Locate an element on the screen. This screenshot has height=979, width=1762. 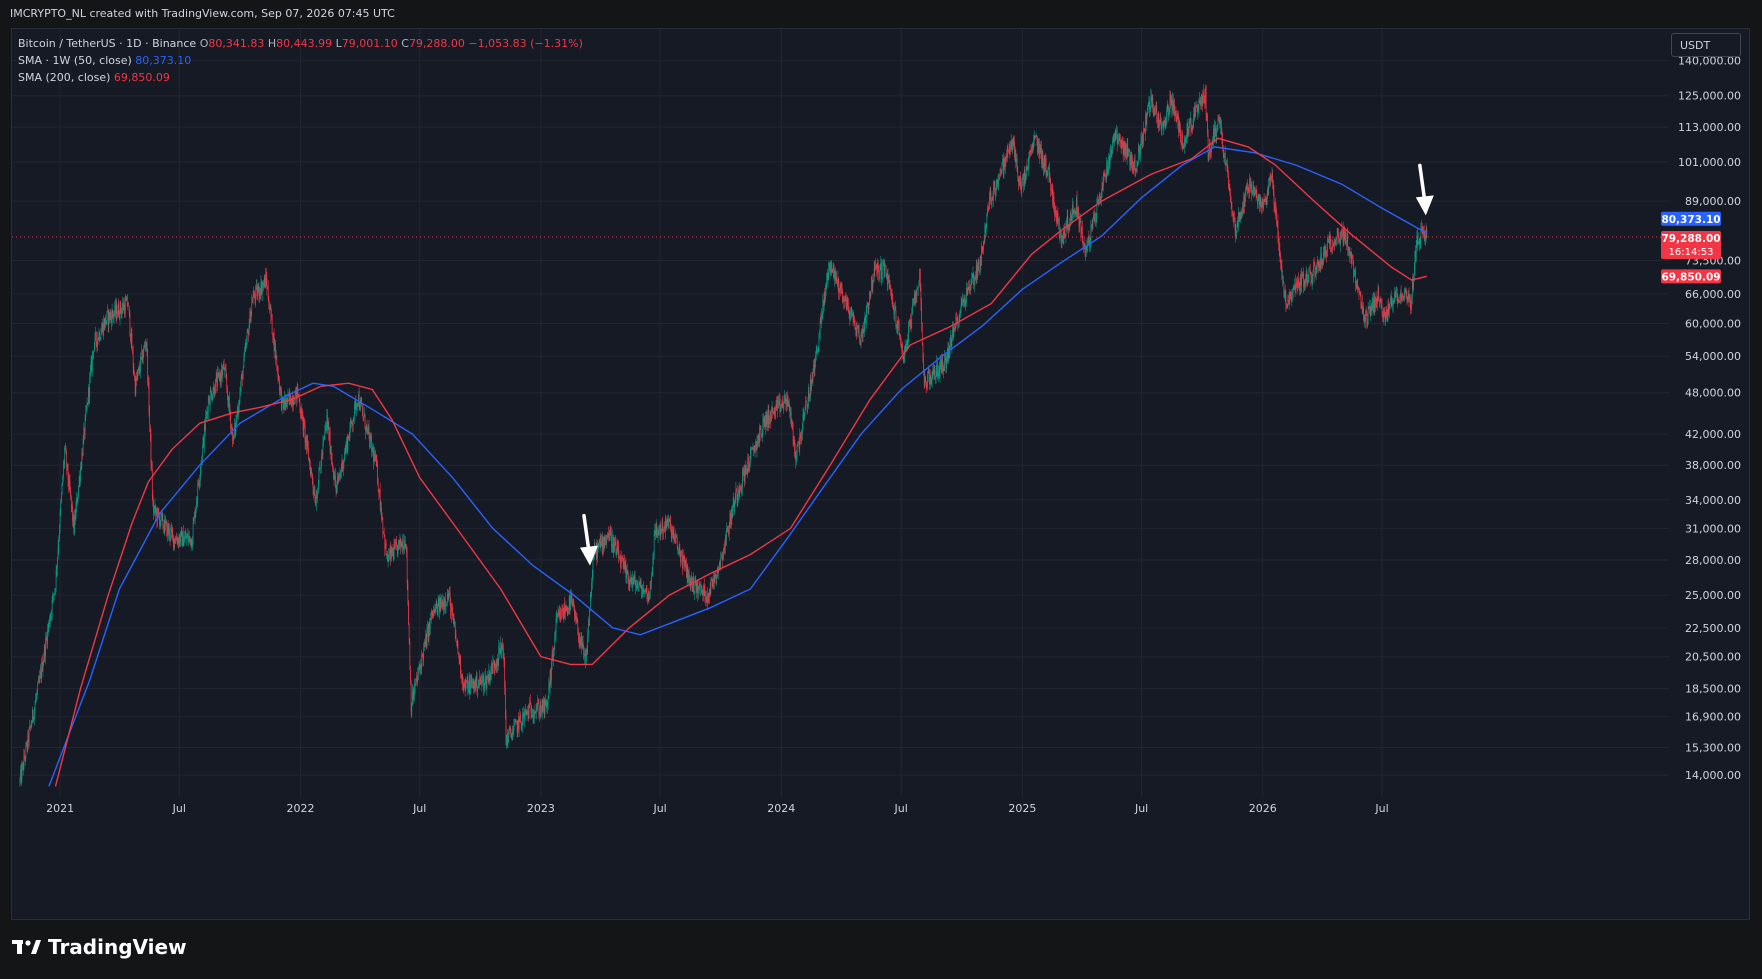
legend-sma-200-row: SMA (200, close) 69,850.09 is located at coordinates (300, 77).